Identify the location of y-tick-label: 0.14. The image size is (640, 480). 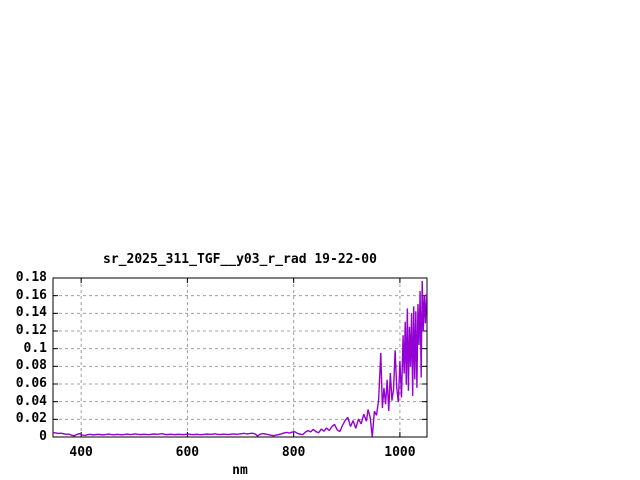
(31, 313).